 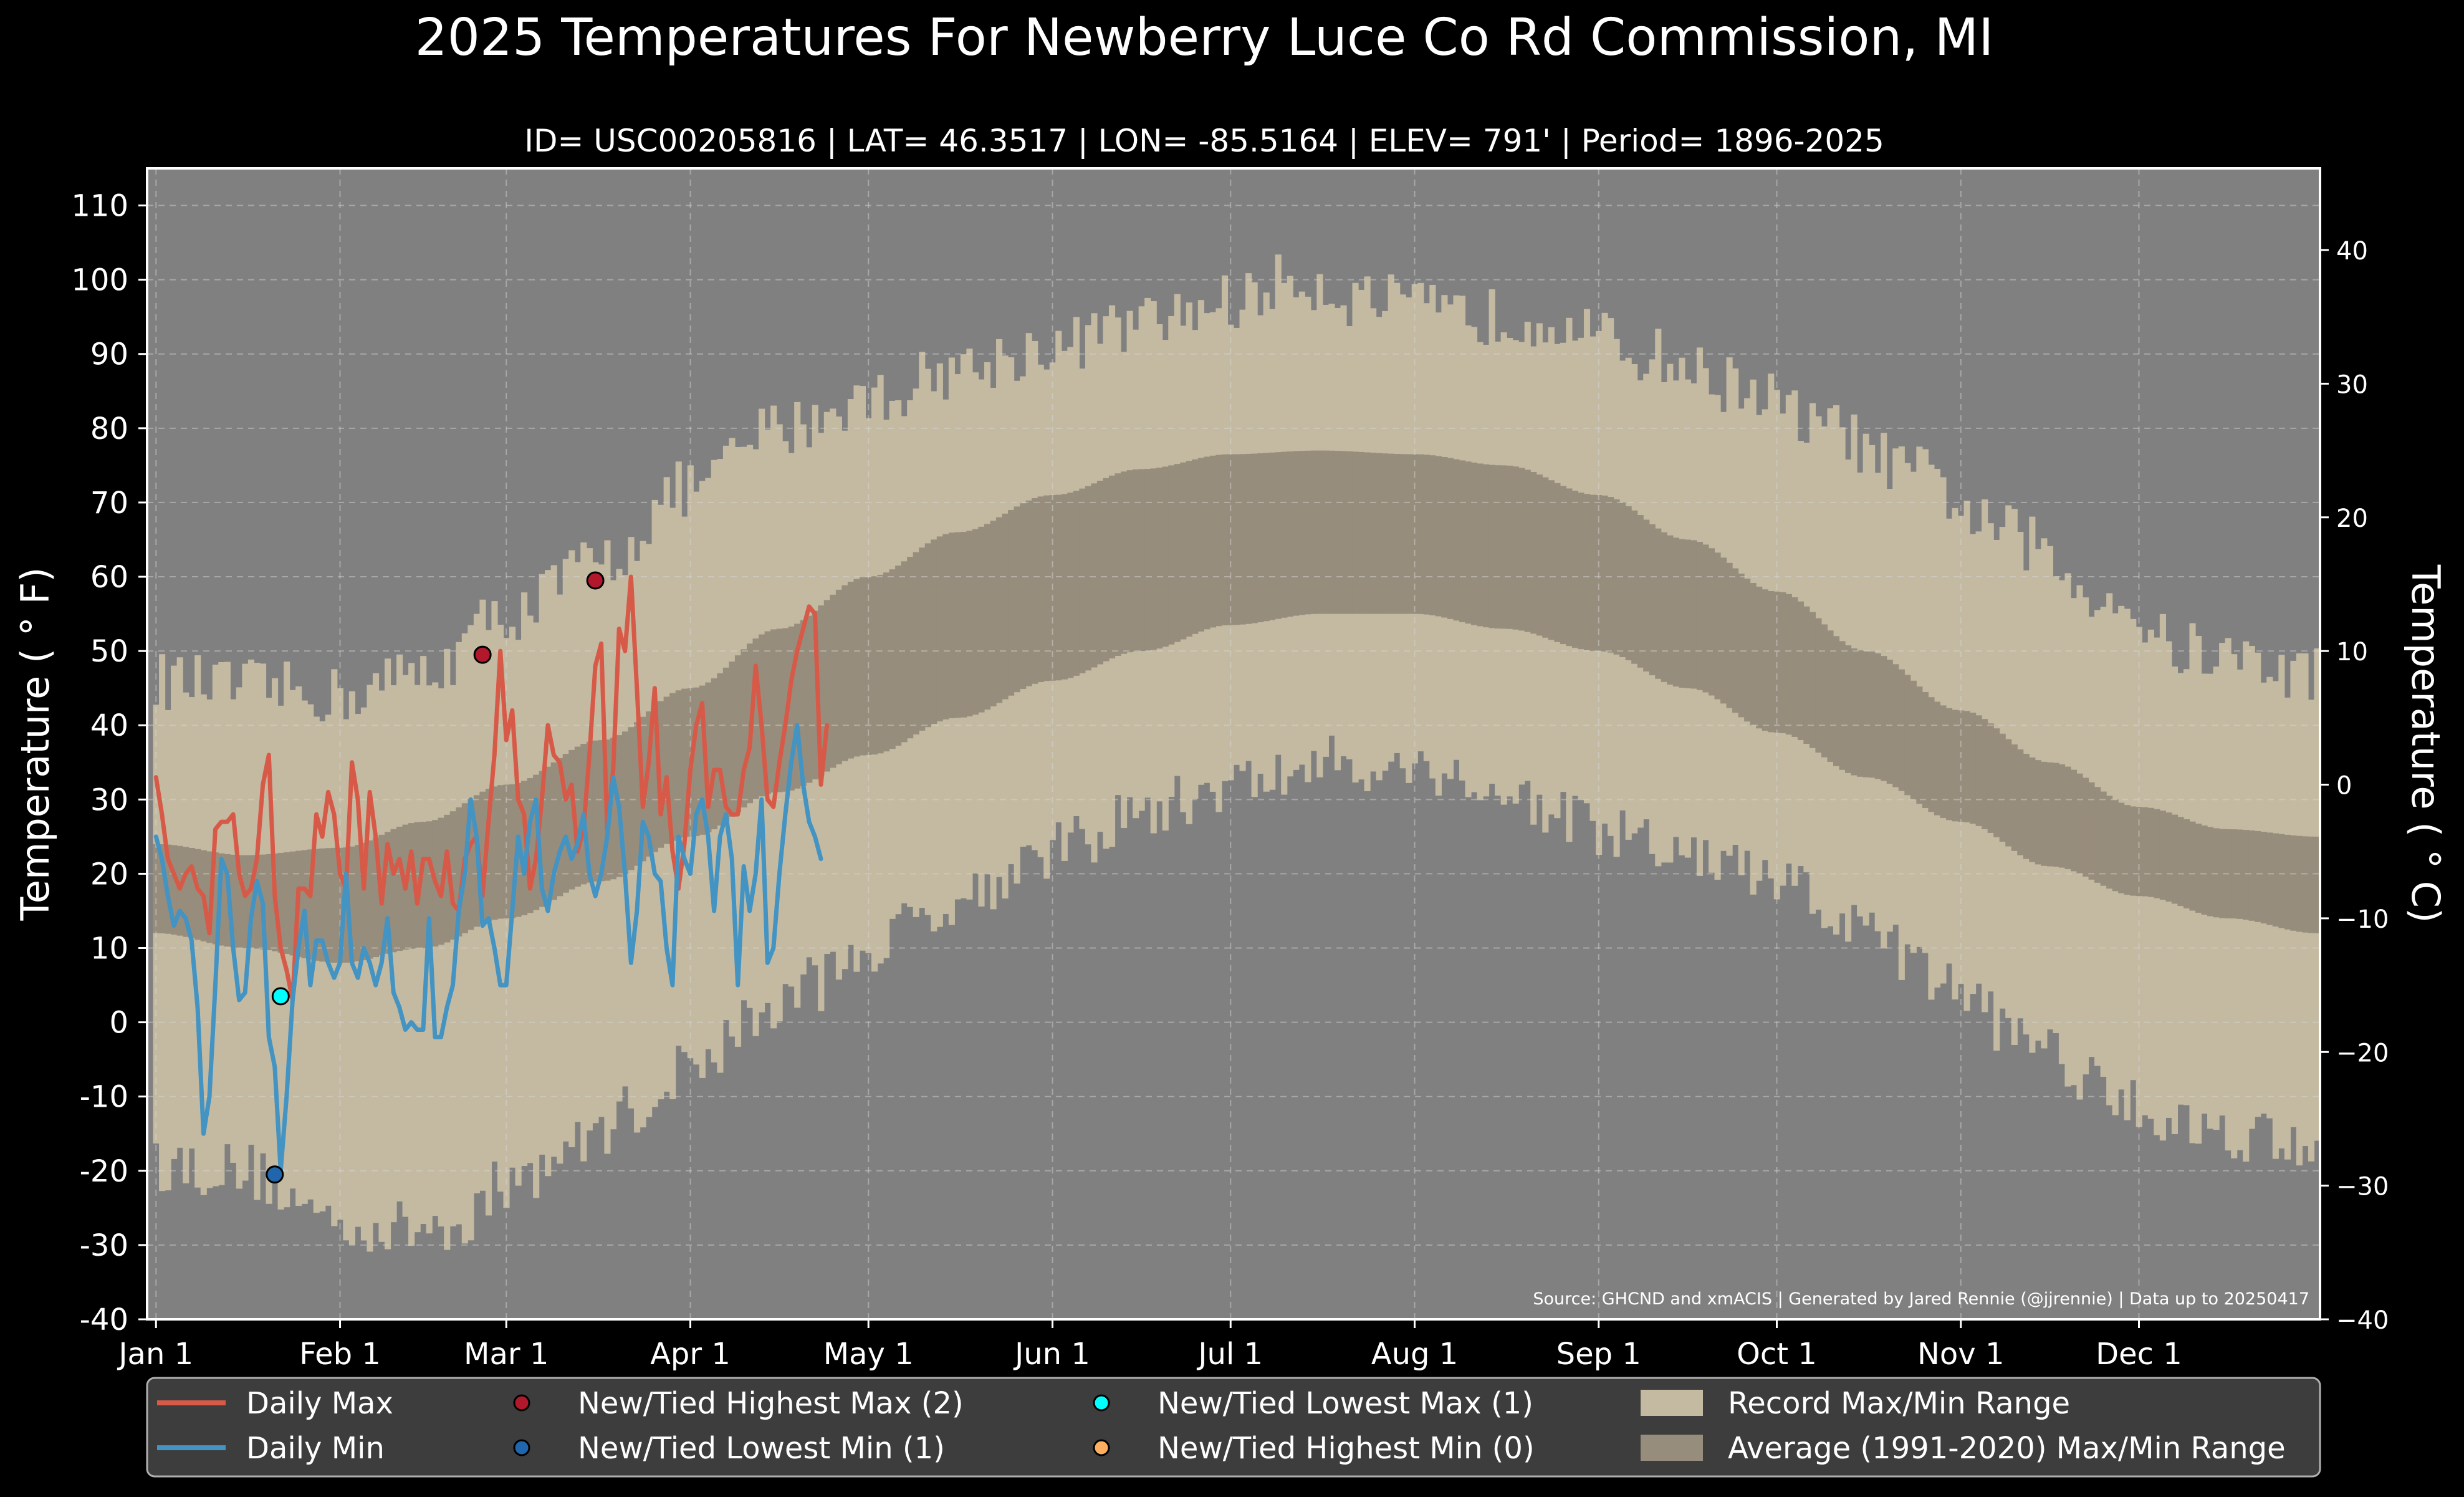 What do you see at coordinates (1960, 1354) in the screenshot?
I see `x-tick-label: Nov 1` at bounding box center [1960, 1354].